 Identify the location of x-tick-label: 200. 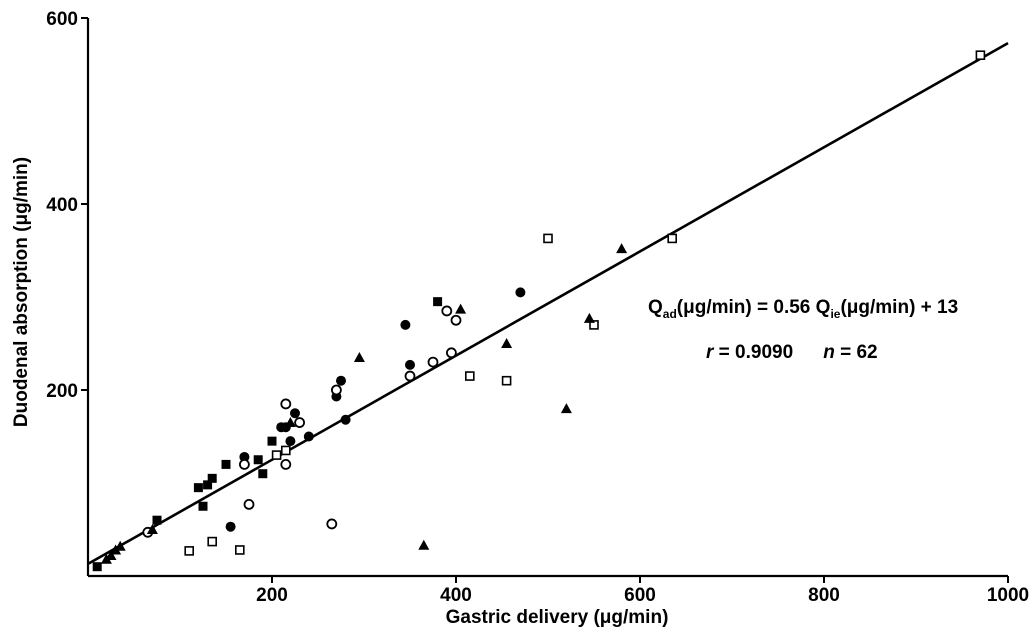
(272, 595).